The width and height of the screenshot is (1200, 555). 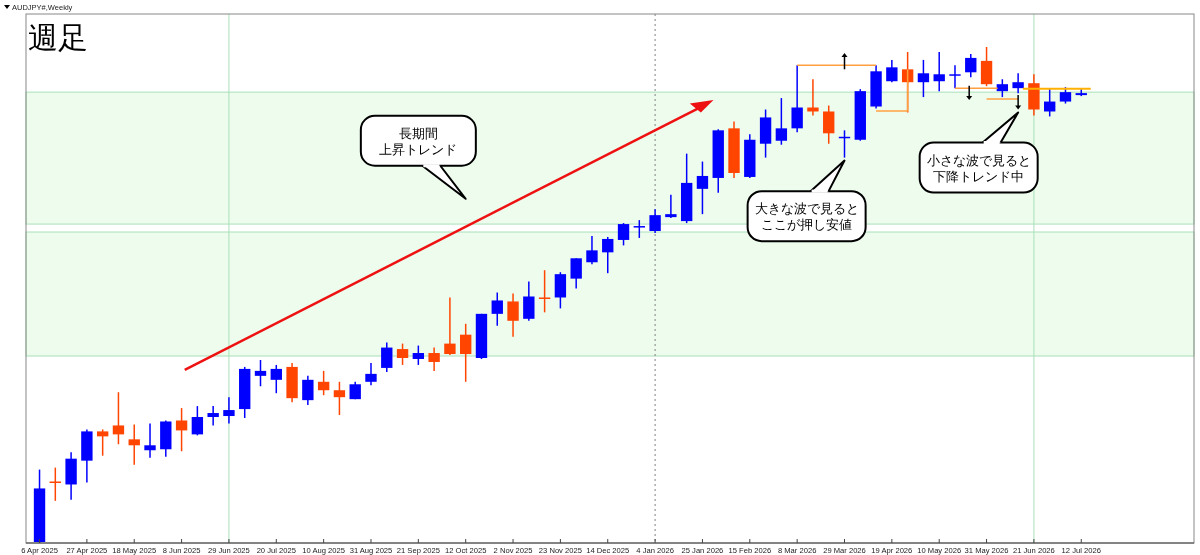 I want to click on annotation: 小さな波で見ると下降トレンド中, so click(x=978, y=168).